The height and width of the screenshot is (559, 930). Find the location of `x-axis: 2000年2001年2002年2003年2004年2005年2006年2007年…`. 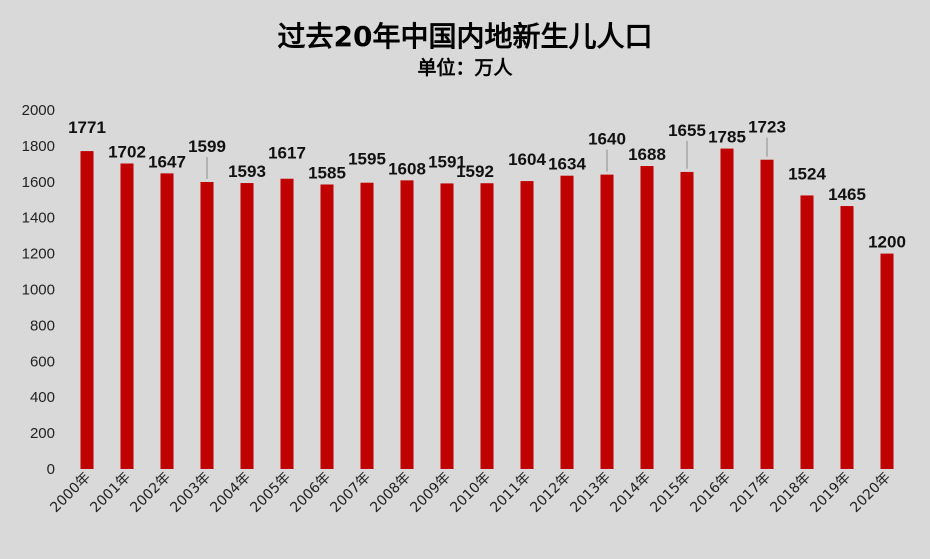

x-axis: 2000年2001年2002年2003年2004年2005年2006年2007年… is located at coordinates (470, 493).